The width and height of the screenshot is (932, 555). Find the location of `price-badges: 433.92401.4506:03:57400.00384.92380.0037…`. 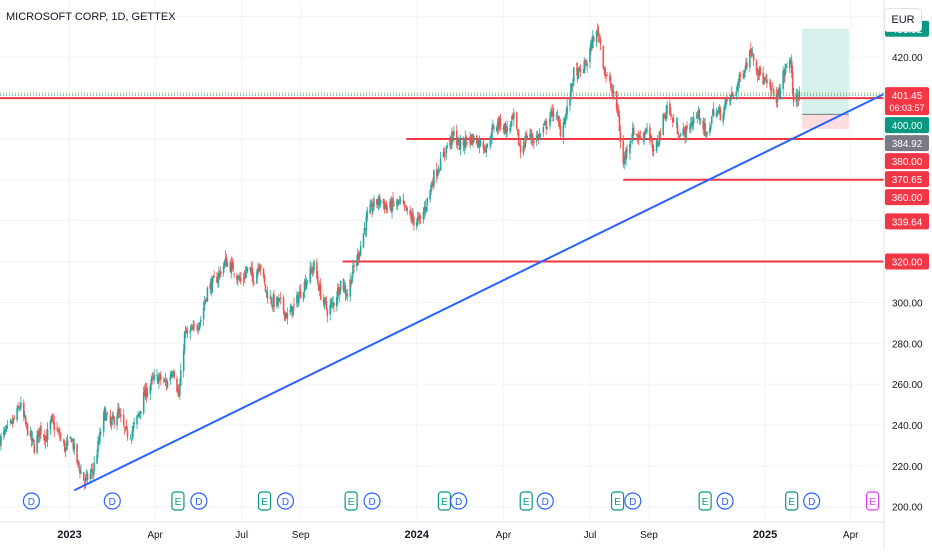

price-badges: 433.92401.4506:03:57400.00384.92380.0037… is located at coordinates (907, 145).